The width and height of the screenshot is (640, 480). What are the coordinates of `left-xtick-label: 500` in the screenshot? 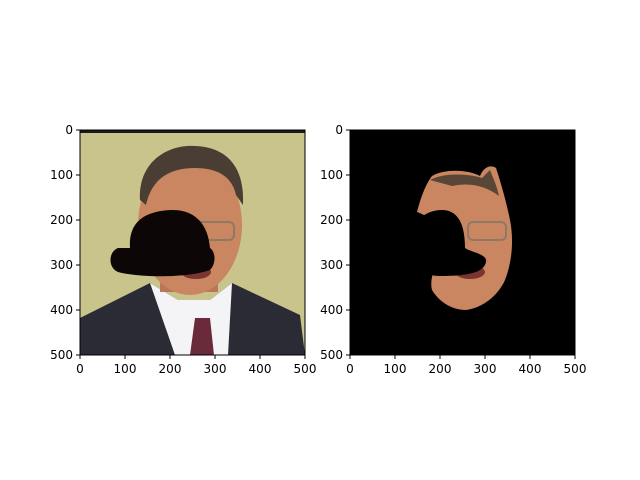 It's located at (305, 369).